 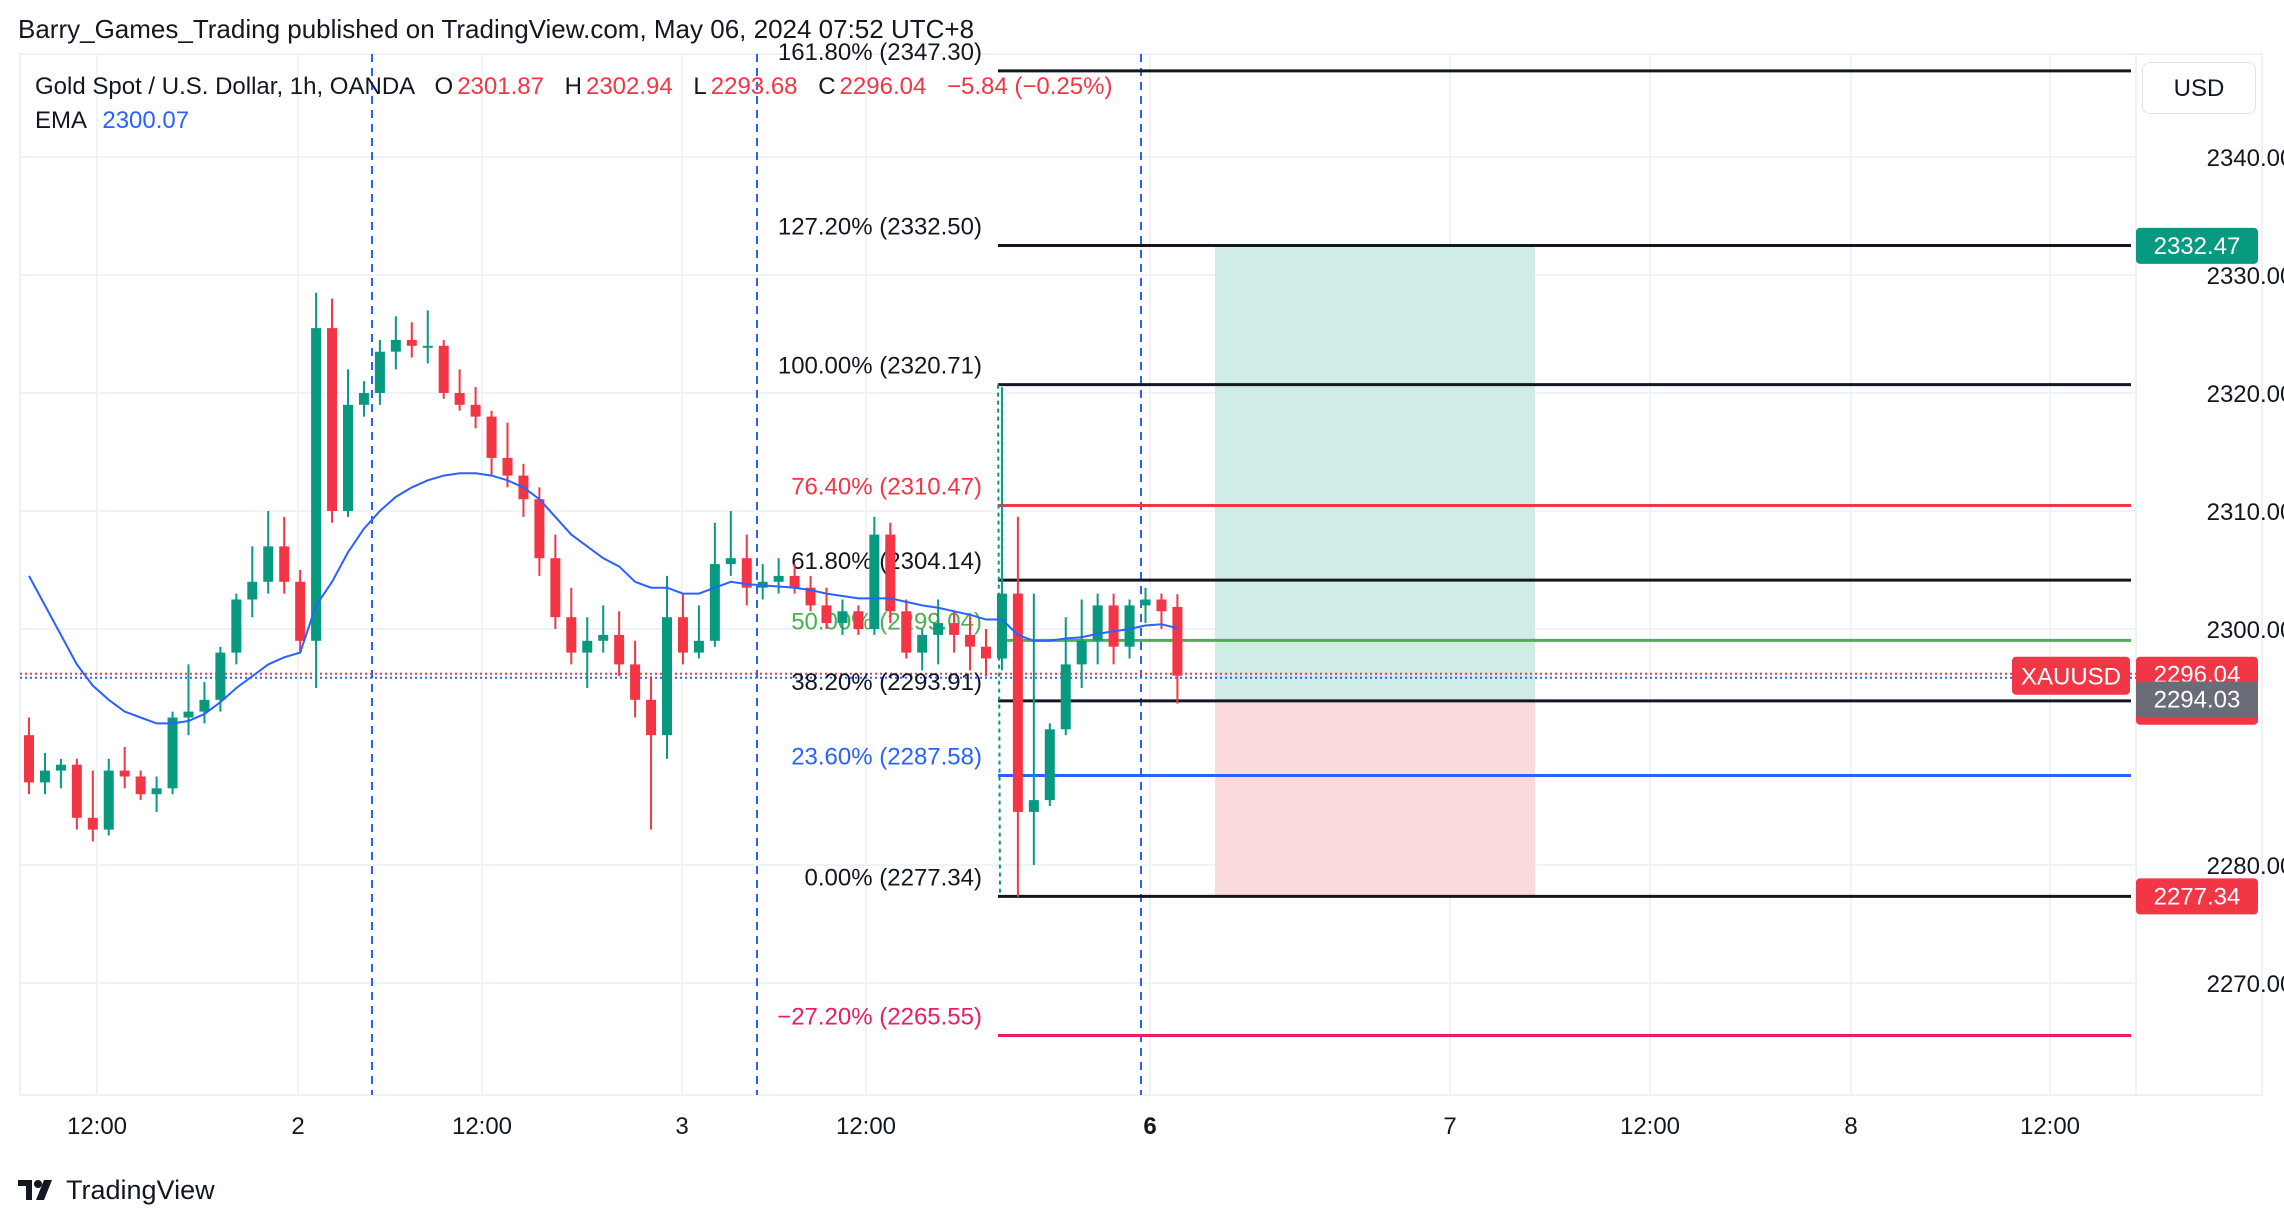 What do you see at coordinates (1149, 1126) in the screenshot?
I see `x-tick-label: 6` at bounding box center [1149, 1126].